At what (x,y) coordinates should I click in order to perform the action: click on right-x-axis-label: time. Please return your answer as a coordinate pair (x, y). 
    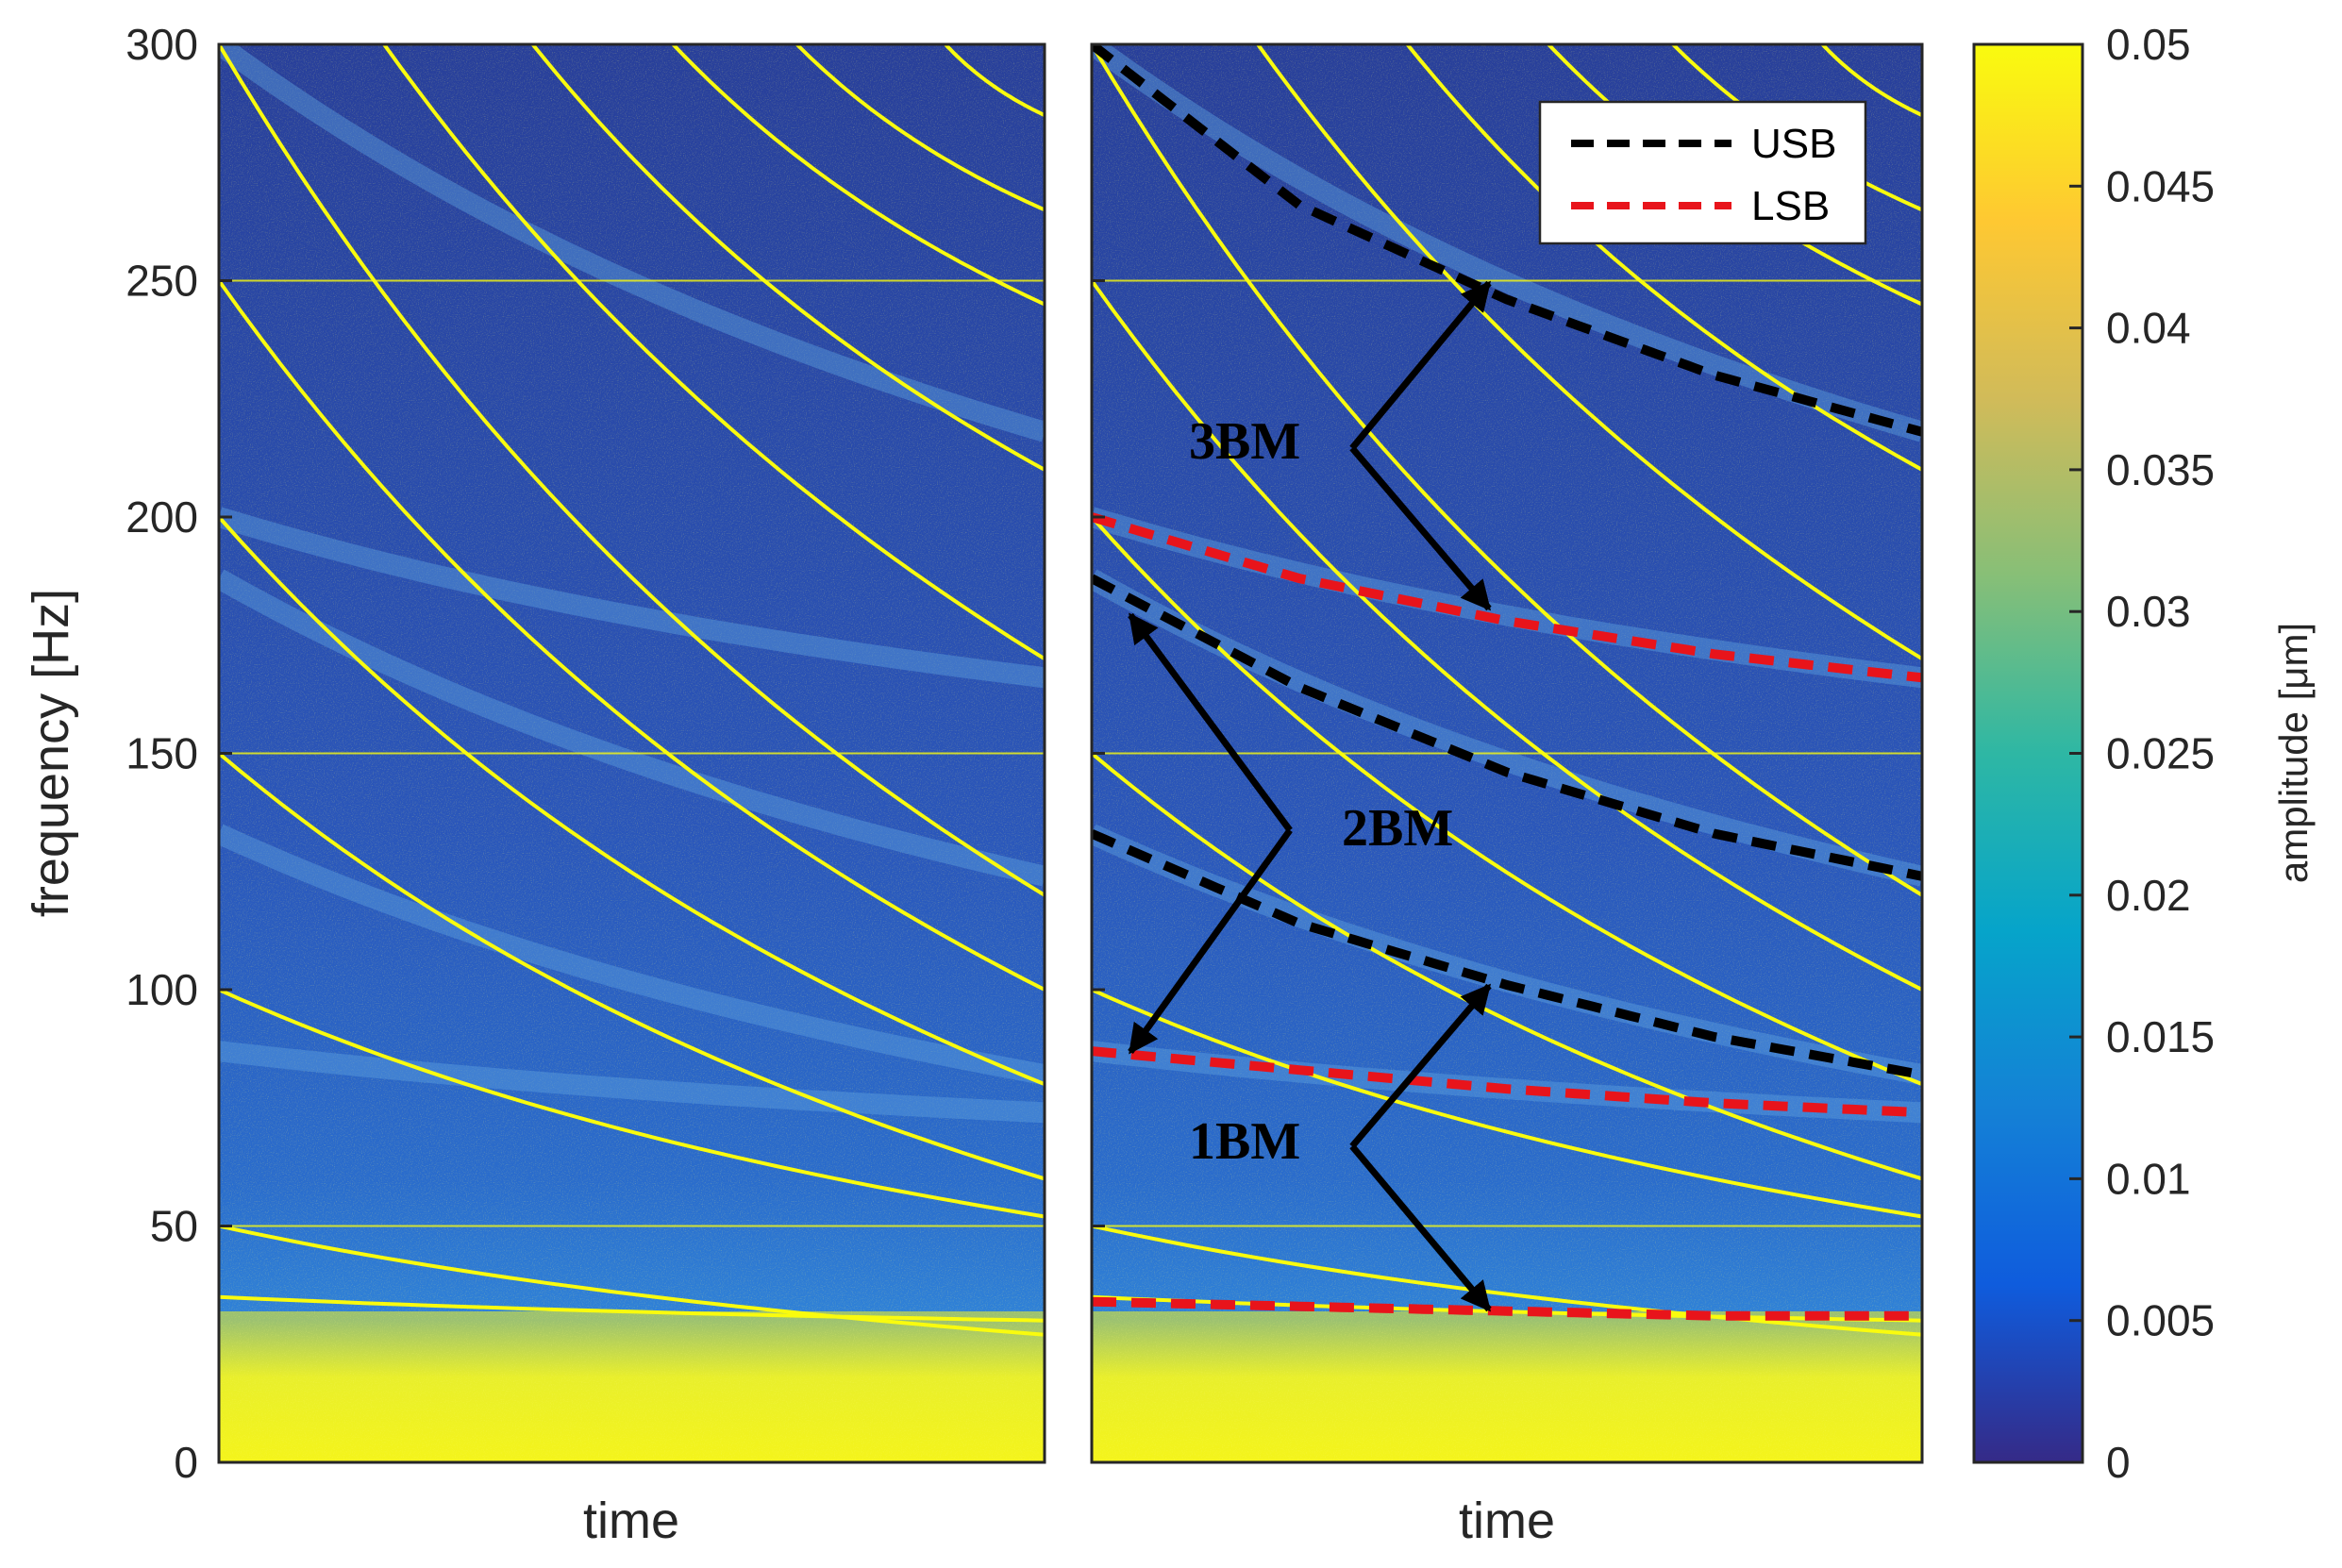
    Looking at the image, I should click on (1507, 1521).